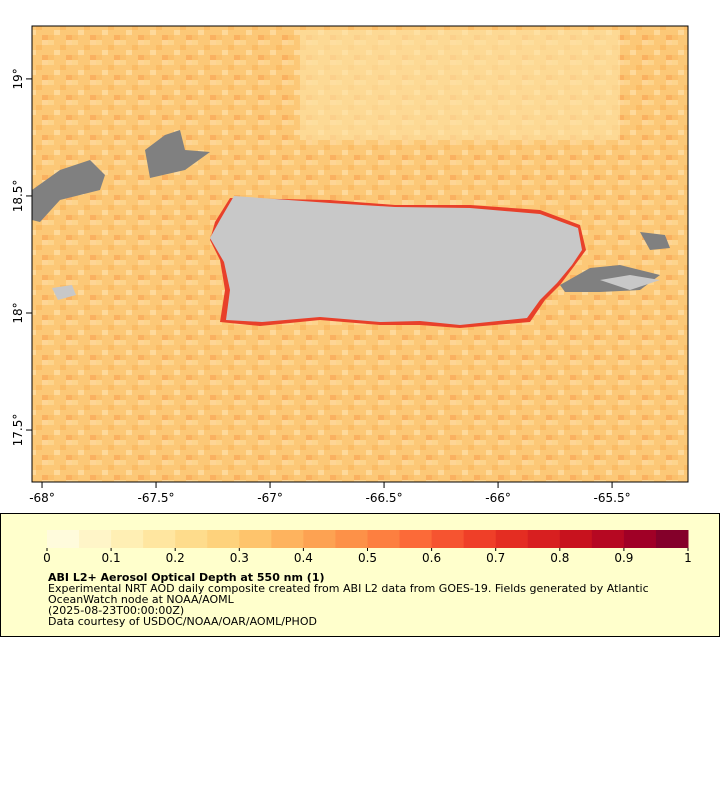  Describe the element at coordinates (396, 260) in the screenshot. I see `puerto-rico` at that location.